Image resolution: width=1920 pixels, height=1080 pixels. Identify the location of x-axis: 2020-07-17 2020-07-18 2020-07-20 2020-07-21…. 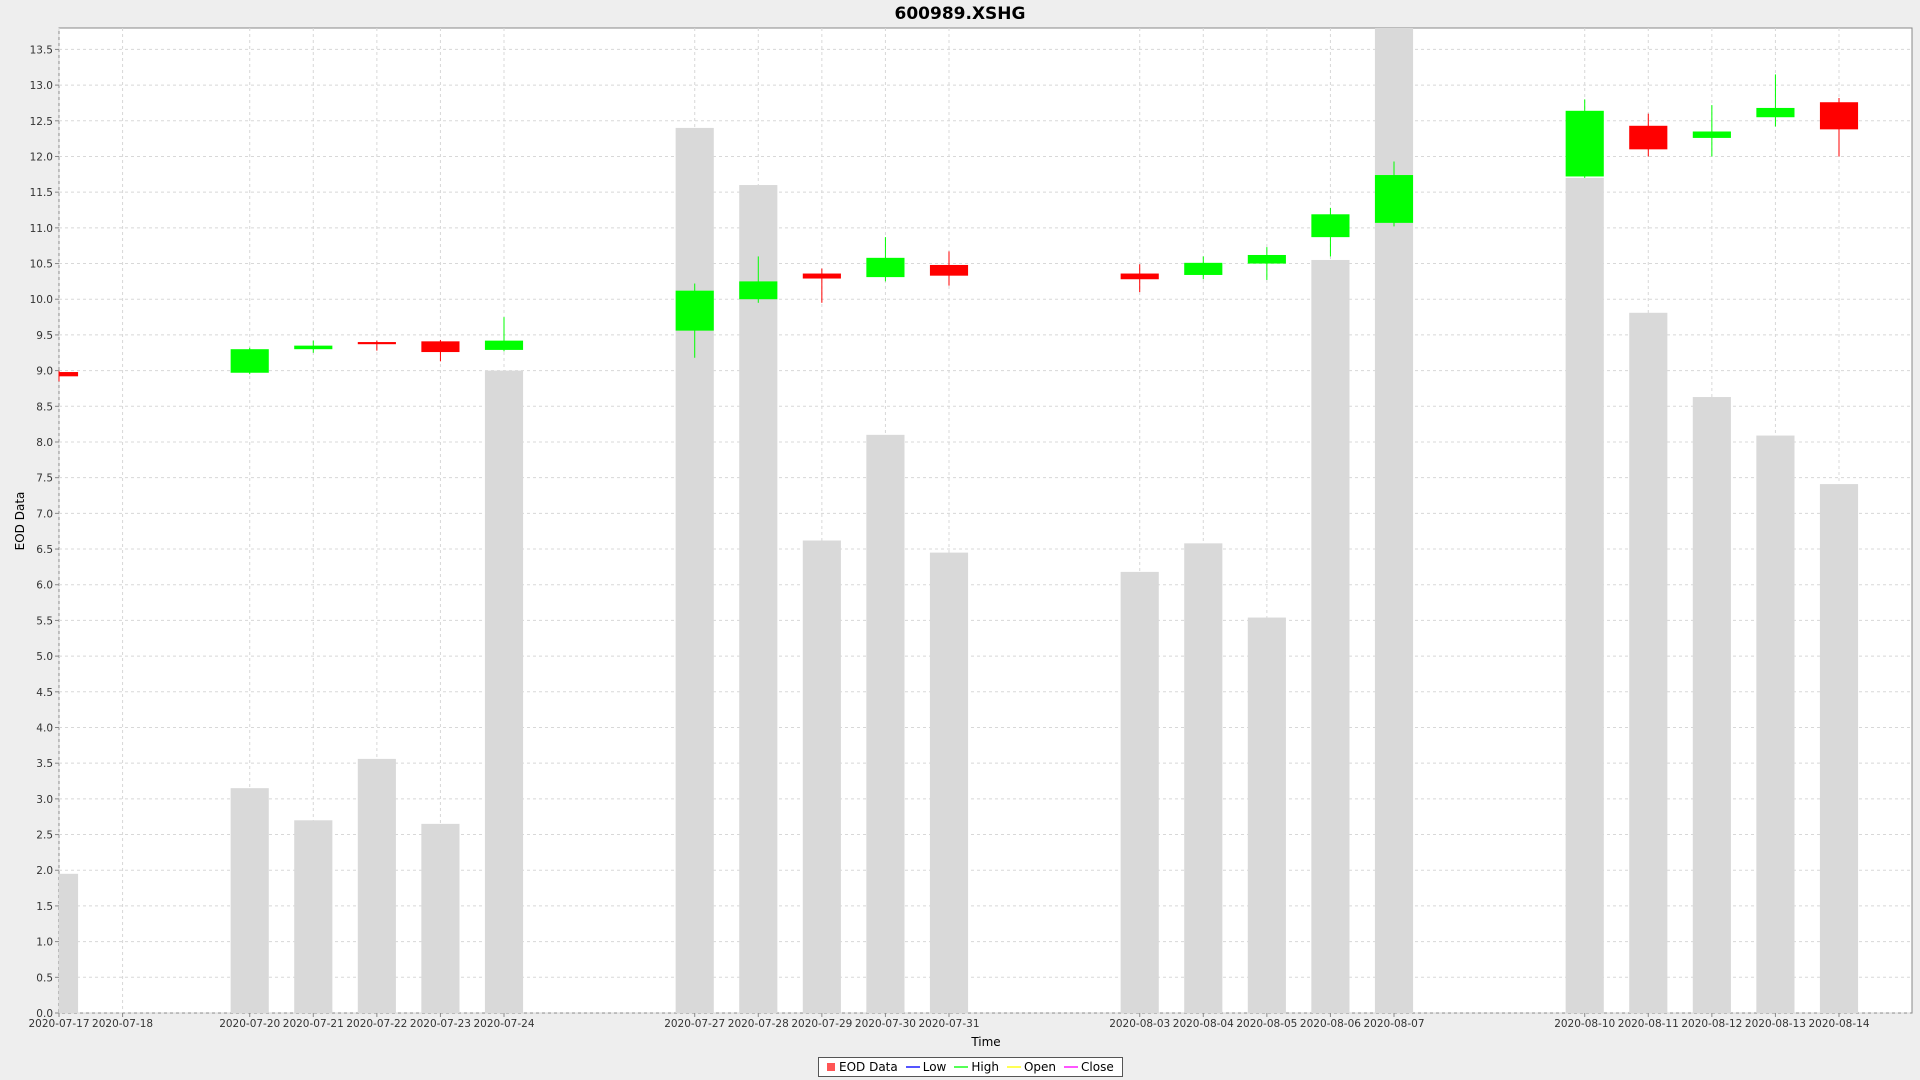
(949, 1021).